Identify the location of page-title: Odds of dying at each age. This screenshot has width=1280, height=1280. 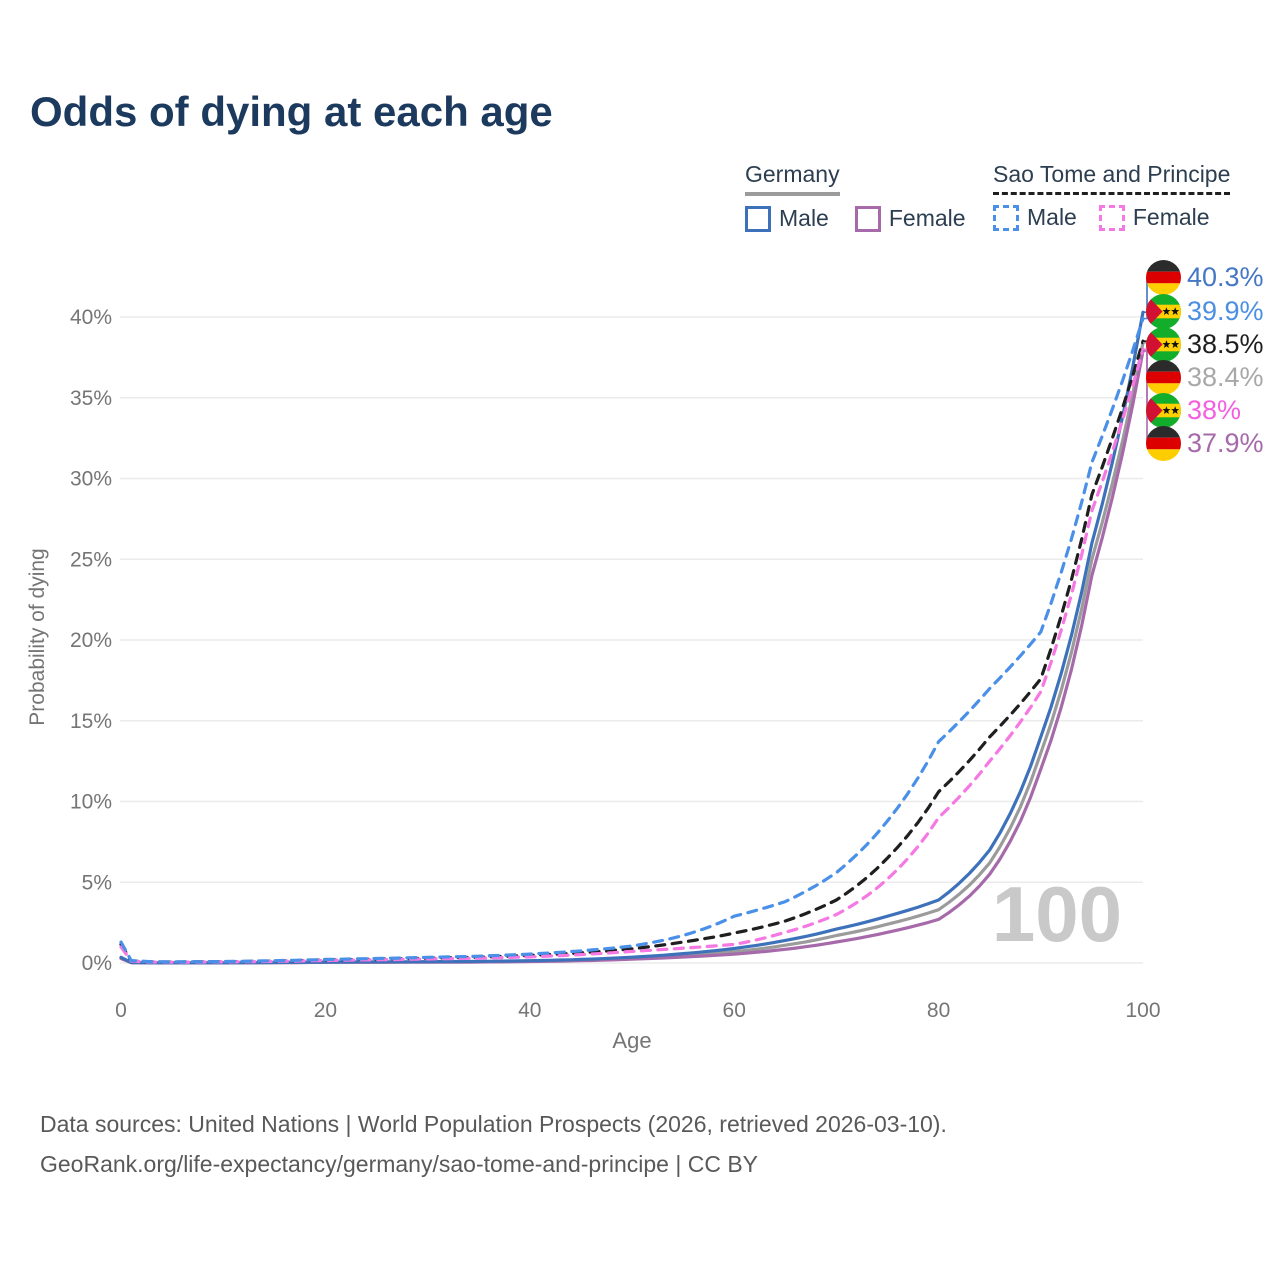
(291, 111).